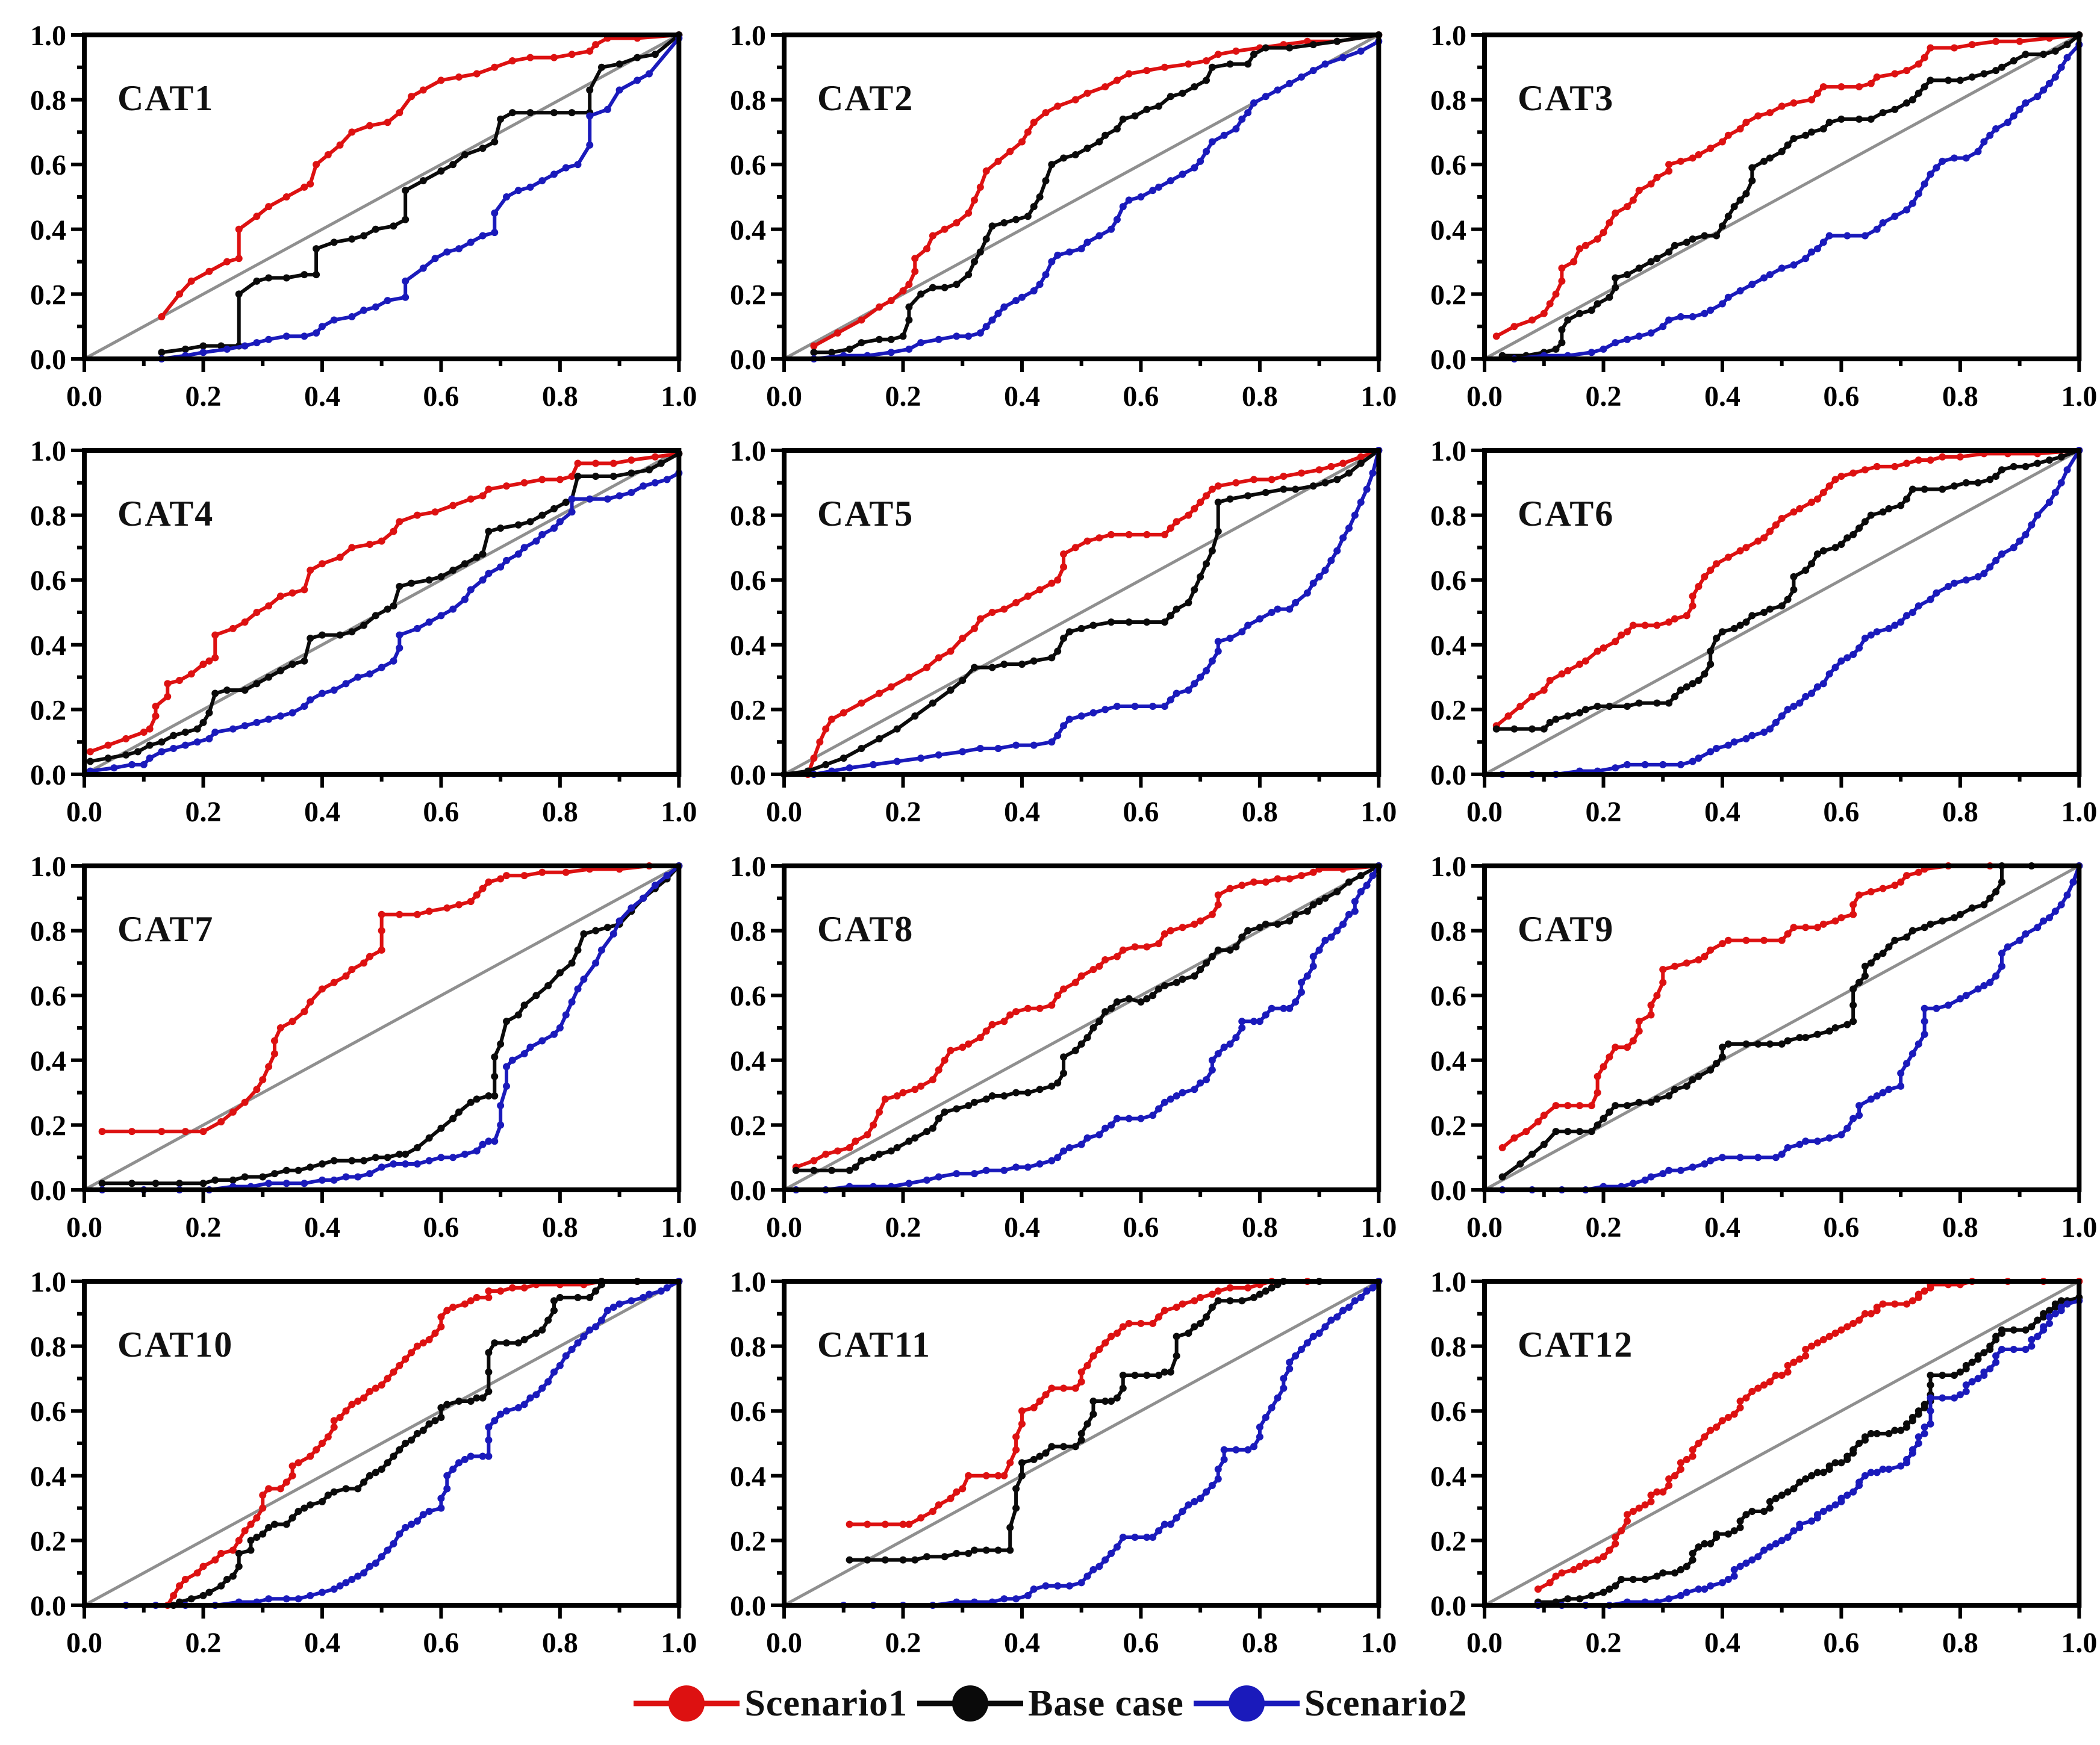  What do you see at coordinates (424, 1443) in the screenshot?
I see `series-line-scenario1` at bounding box center [424, 1443].